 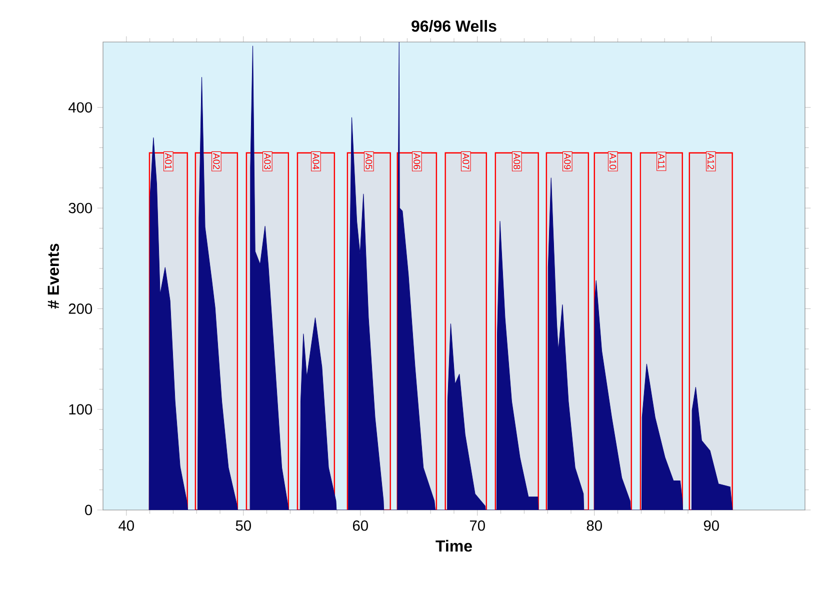 I want to click on x-tick-label: 80, so click(x=594, y=525).